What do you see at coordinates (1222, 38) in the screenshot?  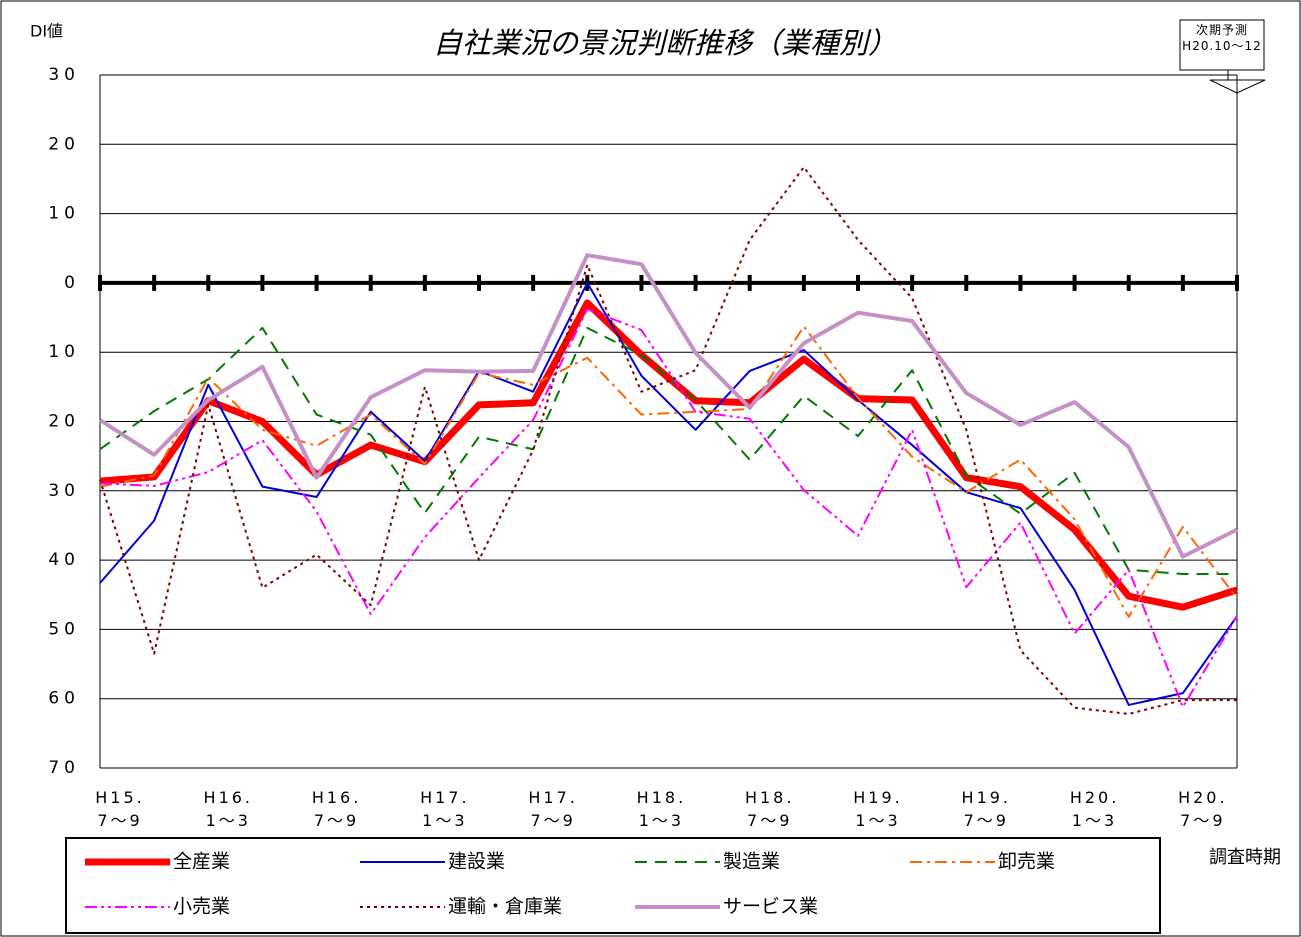 I see `annotation: 次期予測 H20.10～12` at bounding box center [1222, 38].